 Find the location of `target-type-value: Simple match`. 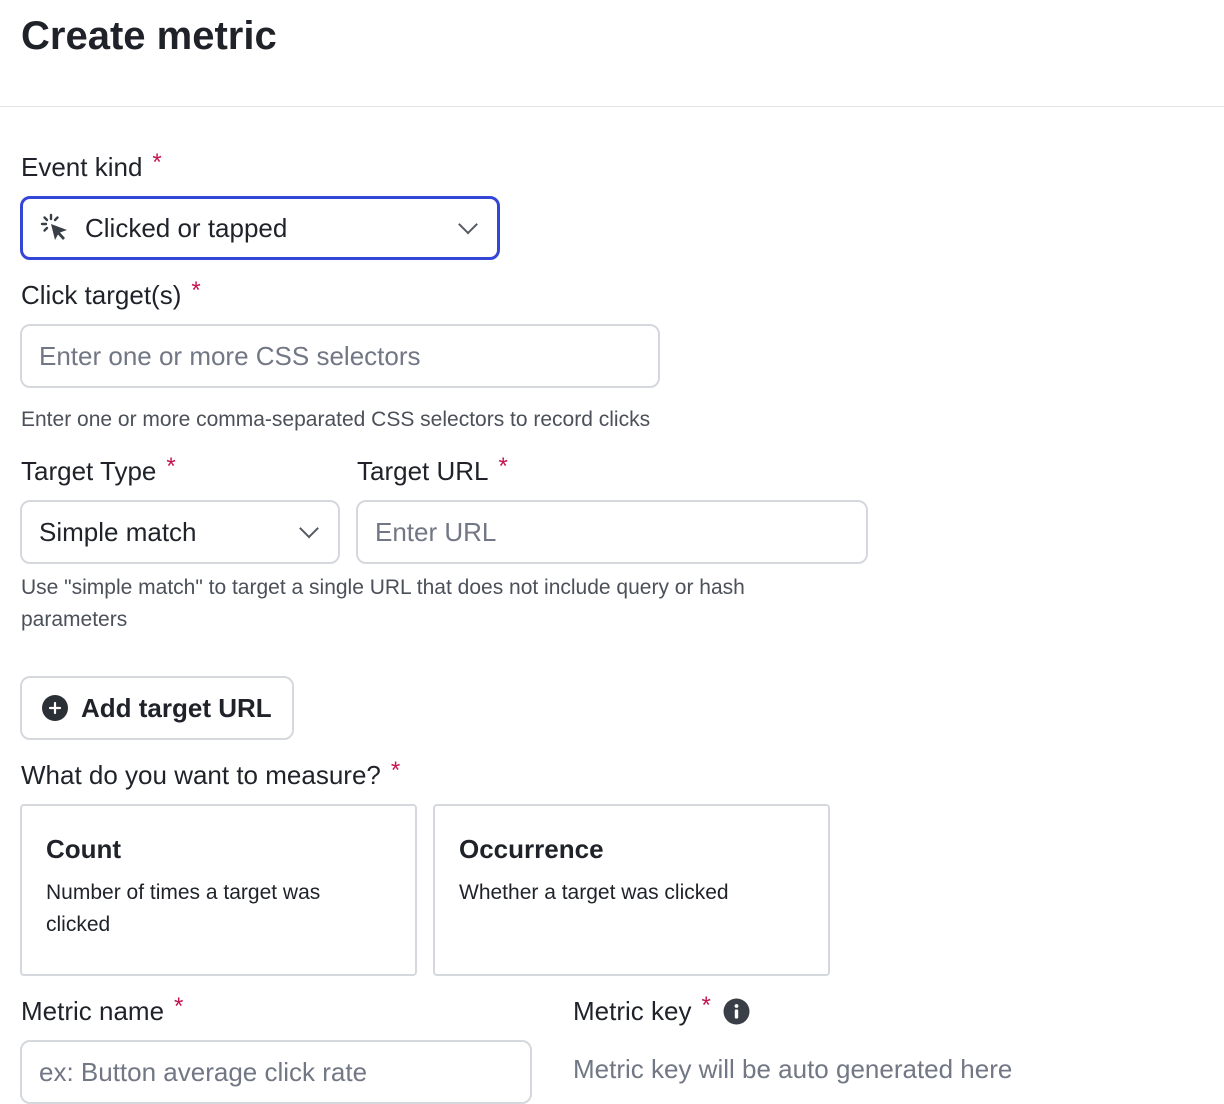

target-type-value: Simple match is located at coordinates (118, 531).